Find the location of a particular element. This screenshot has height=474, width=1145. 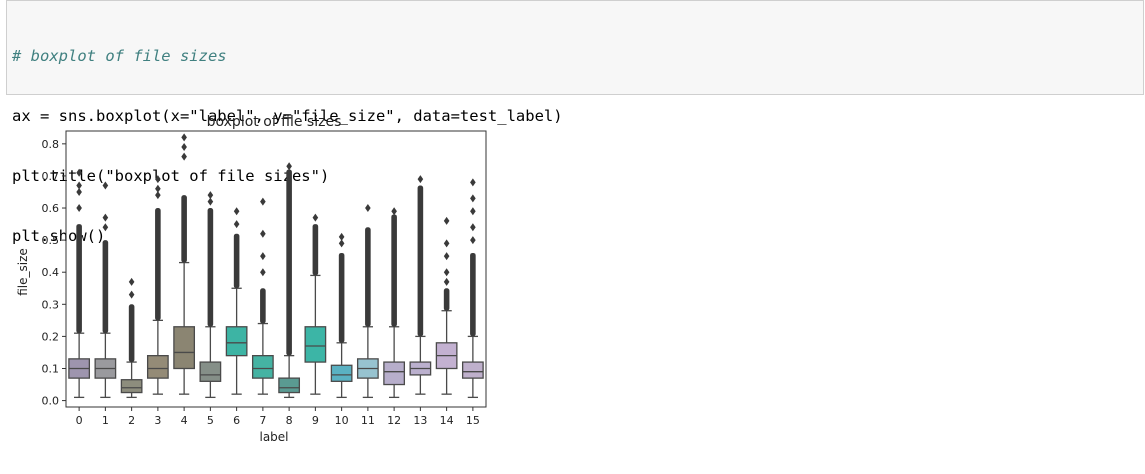

x-tick-label: 14 is located at coordinates (447, 420).